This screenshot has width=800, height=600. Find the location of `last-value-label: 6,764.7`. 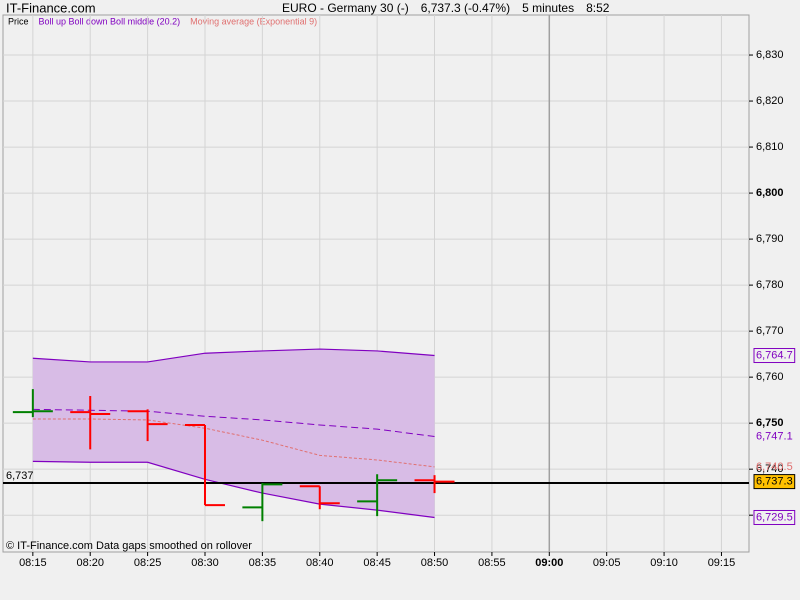

last-value-label: 6,764.7 is located at coordinates (774, 355).